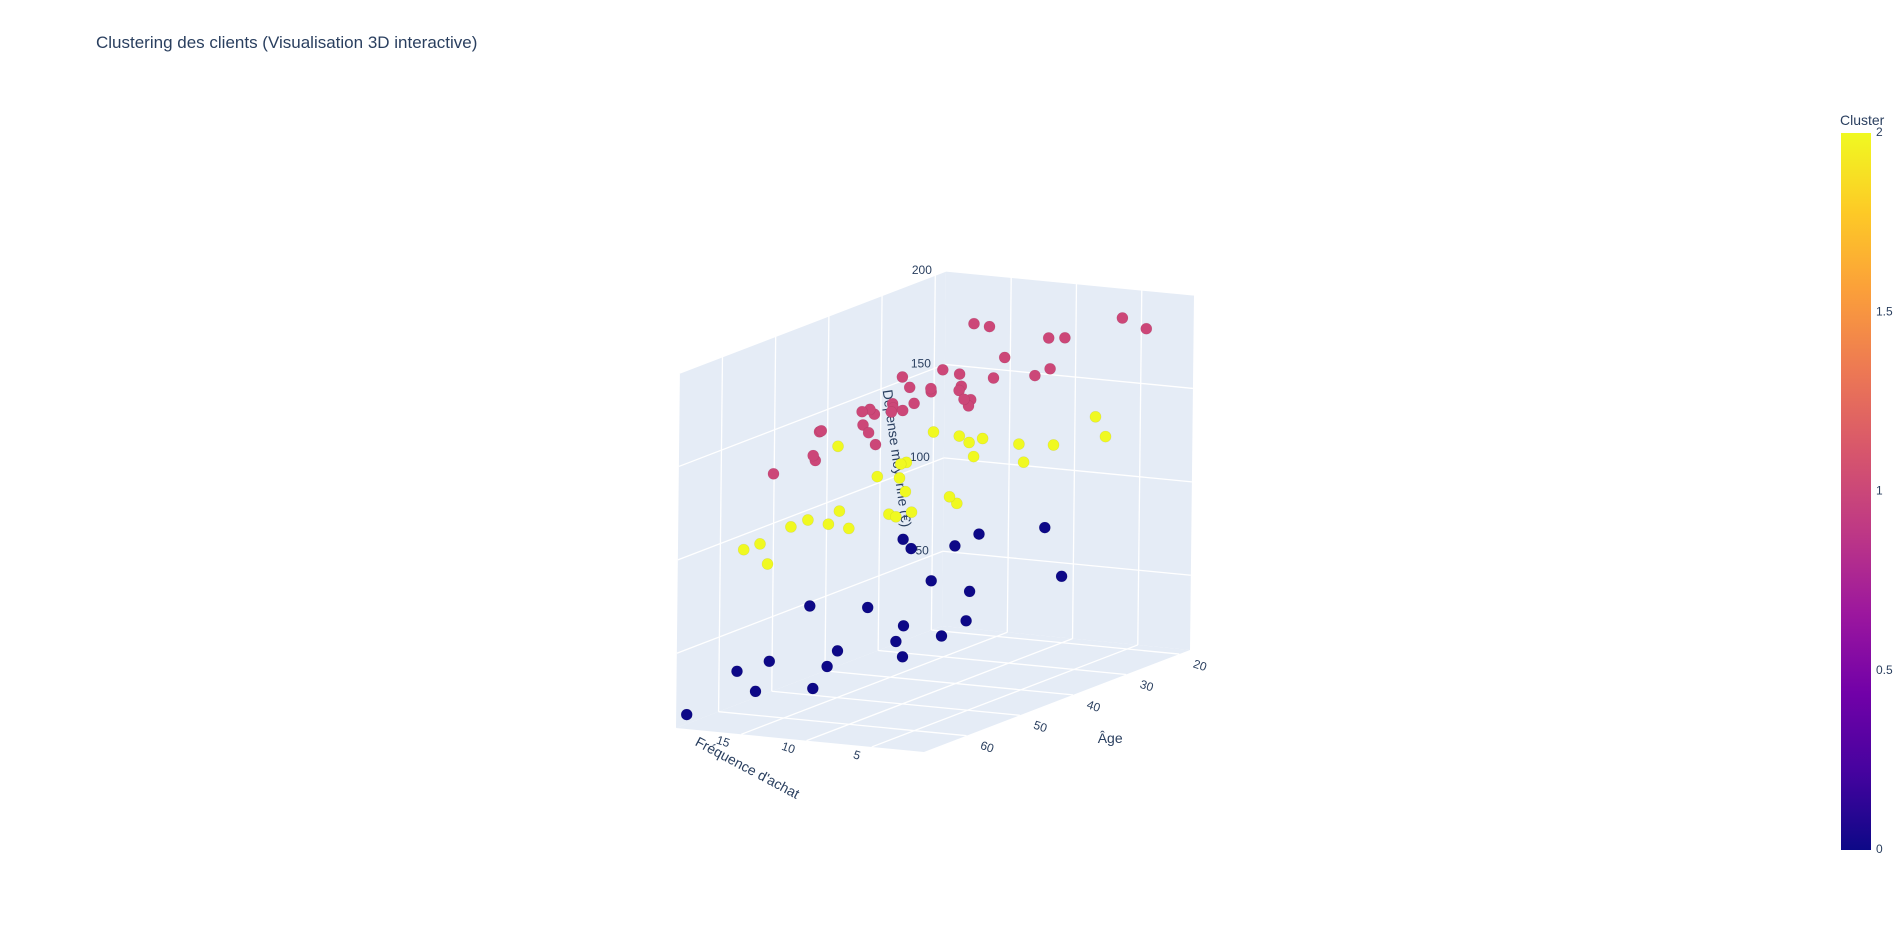 The height and width of the screenshot is (937, 1904). Describe the element at coordinates (1879, 132) in the screenshot. I see `colorbar-tick-label: 2` at that location.